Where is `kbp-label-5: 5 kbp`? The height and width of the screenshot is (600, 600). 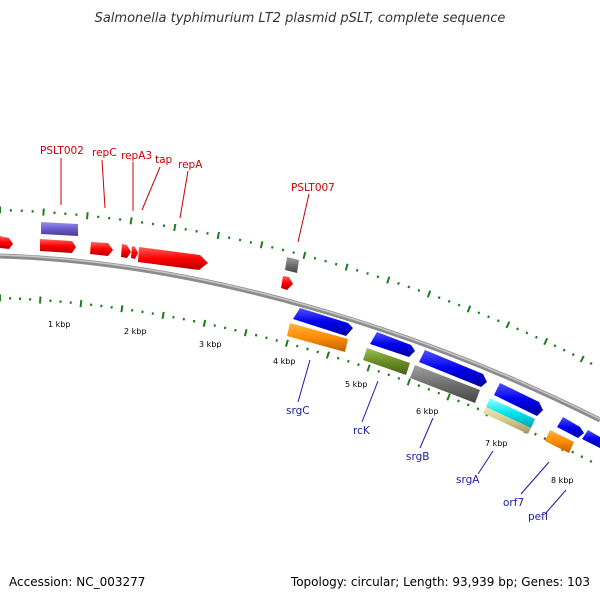 kbp-label-5: 5 kbp is located at coordinates (356, 384).